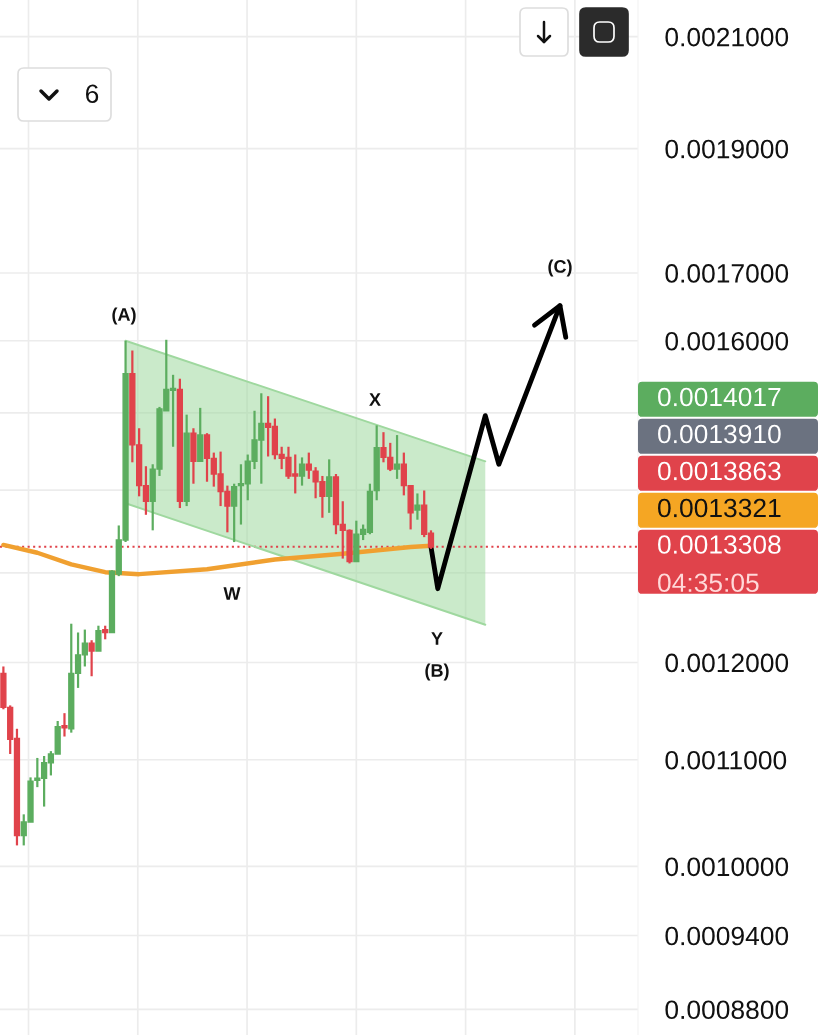  What do you see at coordinates (727, 1010) in the screenshot?
I see `y-tick-label: 0.0008800` at bounding box center [727, 1010].